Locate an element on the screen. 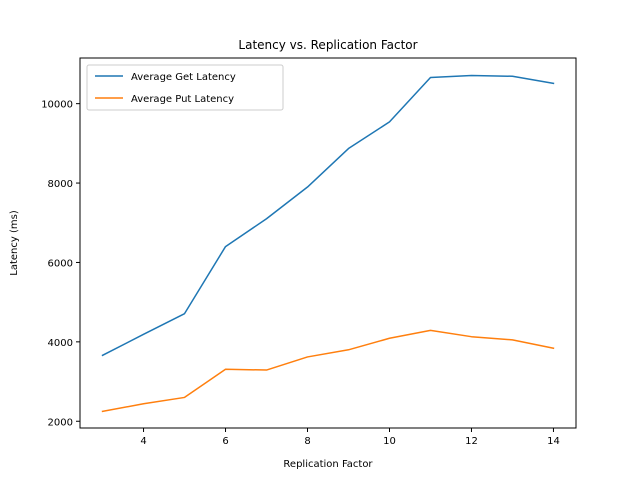 The width and height of the screenshot is (640, 480). y-axis-title: Latency (ms) is located at coordinates (14, 243).